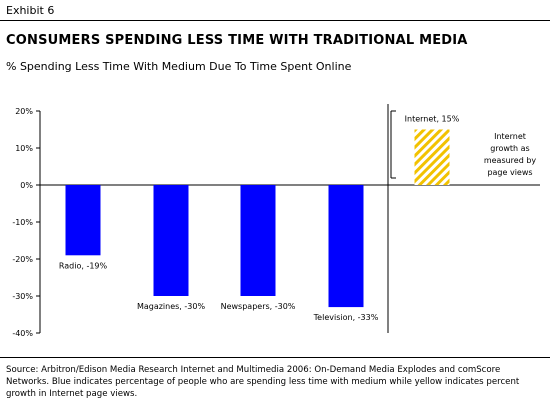 The width and height of the screenshot is (550, 411). I want to click on bar-newspapers, so click(258, 240).